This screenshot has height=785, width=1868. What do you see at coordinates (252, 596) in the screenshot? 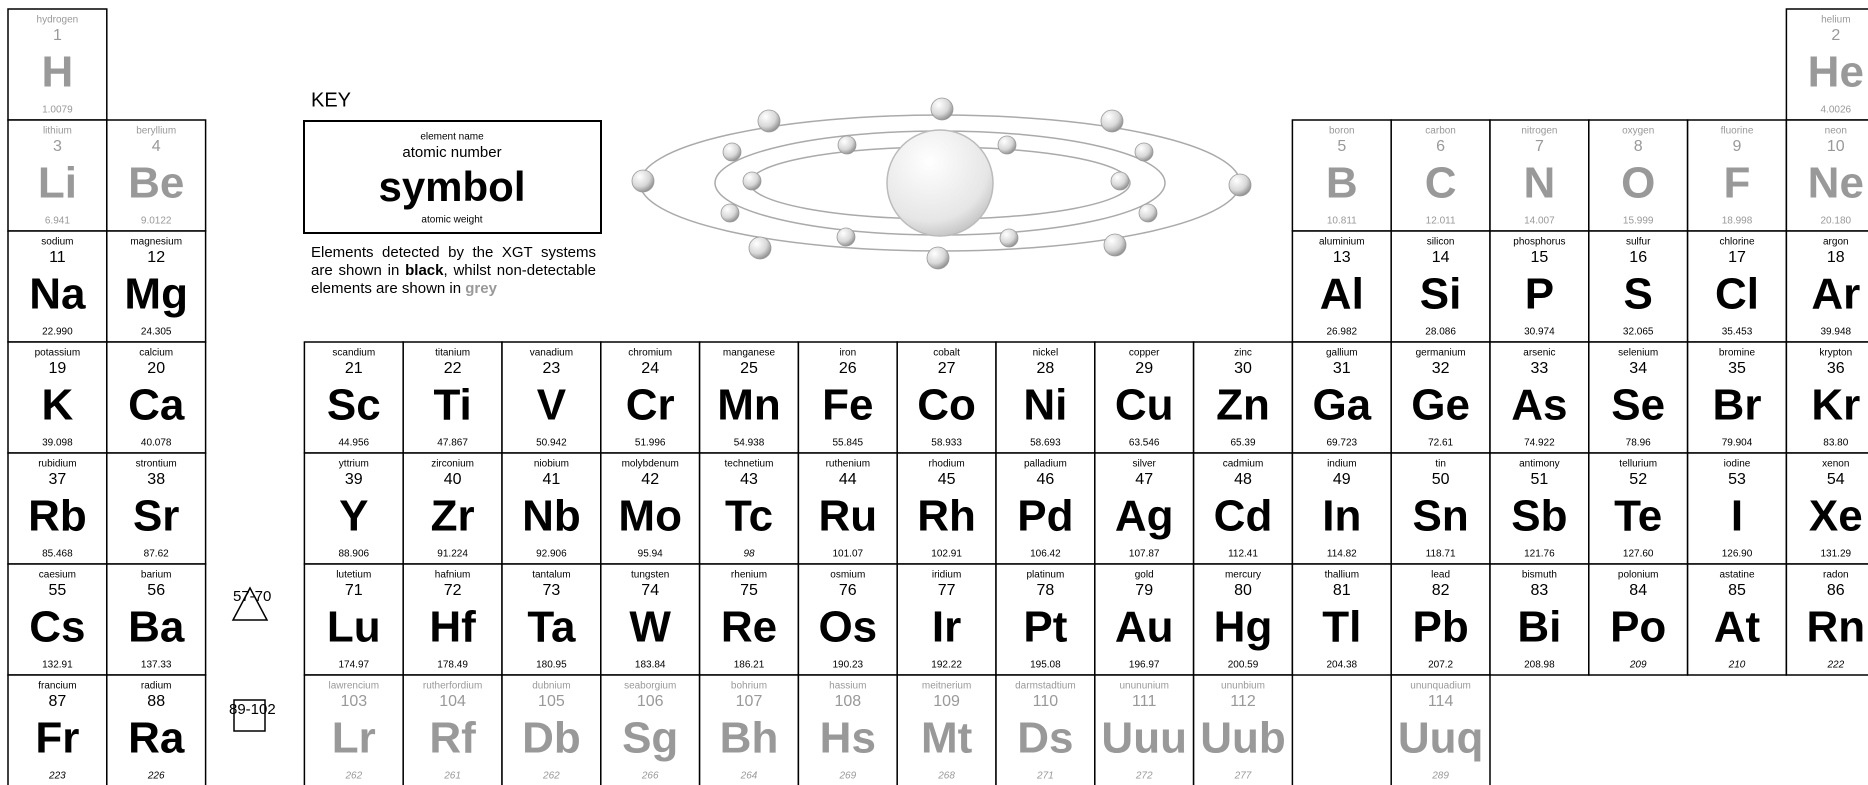
I see `lanthanide-range: 57-70` at bounding box center [252, 596].